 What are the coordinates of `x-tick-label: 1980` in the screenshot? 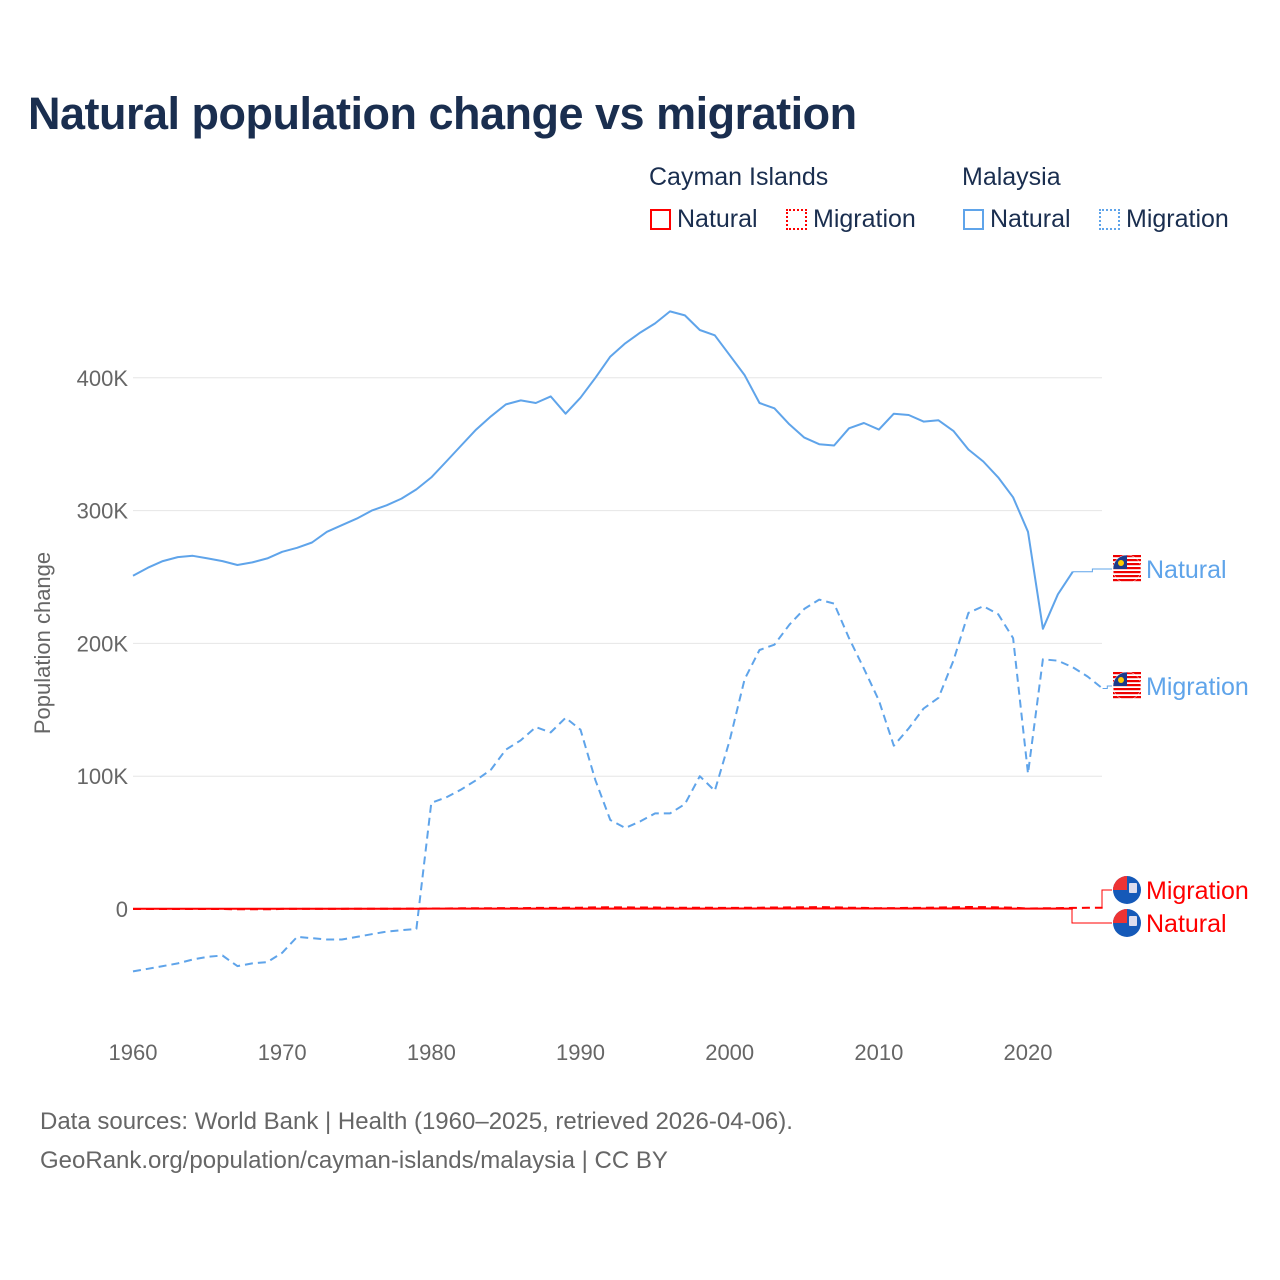 It's located at (431, 1052).